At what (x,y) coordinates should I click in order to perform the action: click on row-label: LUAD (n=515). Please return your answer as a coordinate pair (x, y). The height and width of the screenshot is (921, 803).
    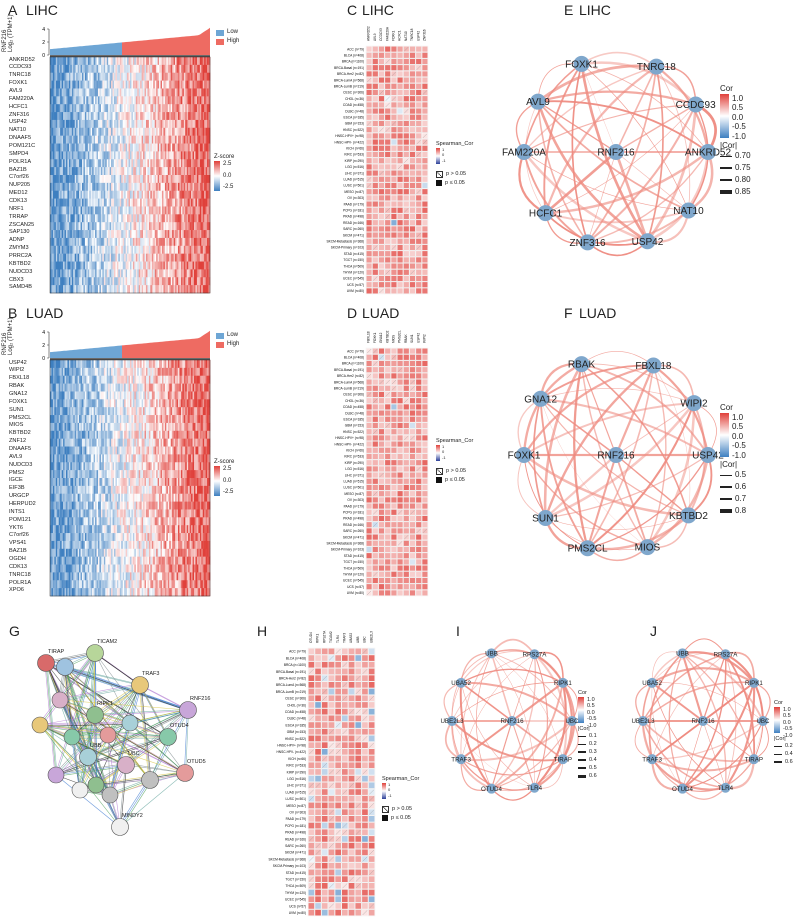
    Looking at the image, I should click on (354, 180).